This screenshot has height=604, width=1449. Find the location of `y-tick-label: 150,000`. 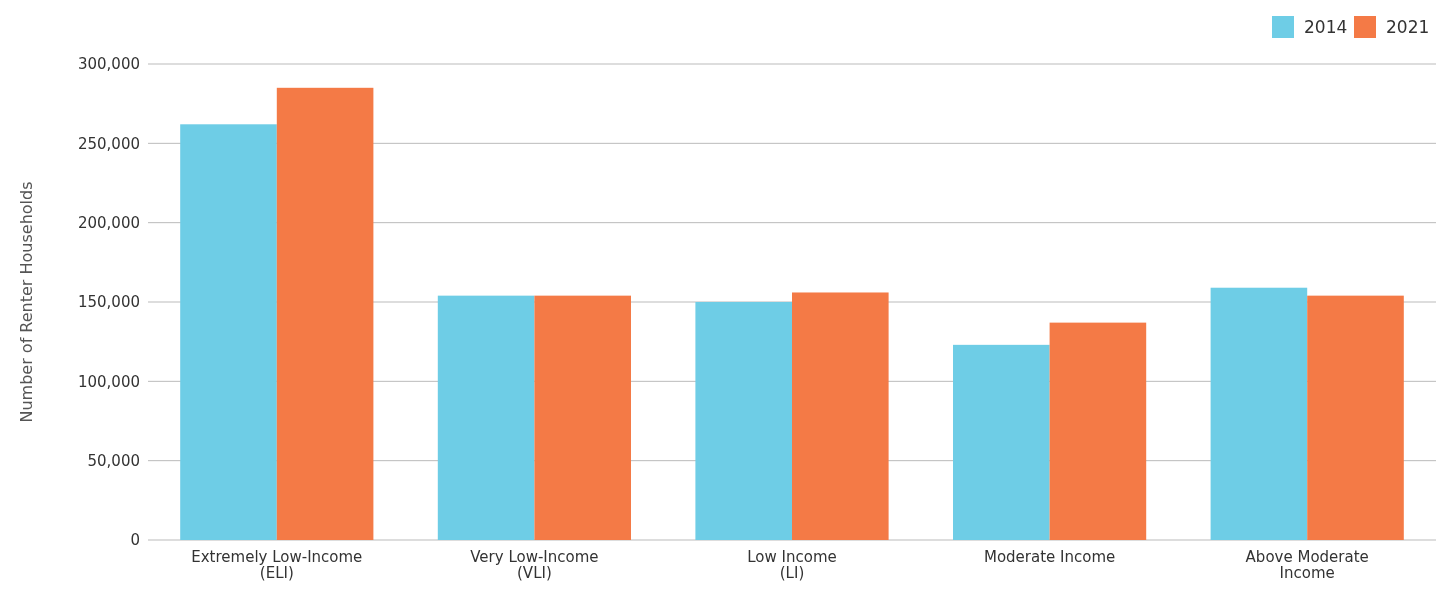

y-tick-label: 150,000 is located at coordinates (108, 302).